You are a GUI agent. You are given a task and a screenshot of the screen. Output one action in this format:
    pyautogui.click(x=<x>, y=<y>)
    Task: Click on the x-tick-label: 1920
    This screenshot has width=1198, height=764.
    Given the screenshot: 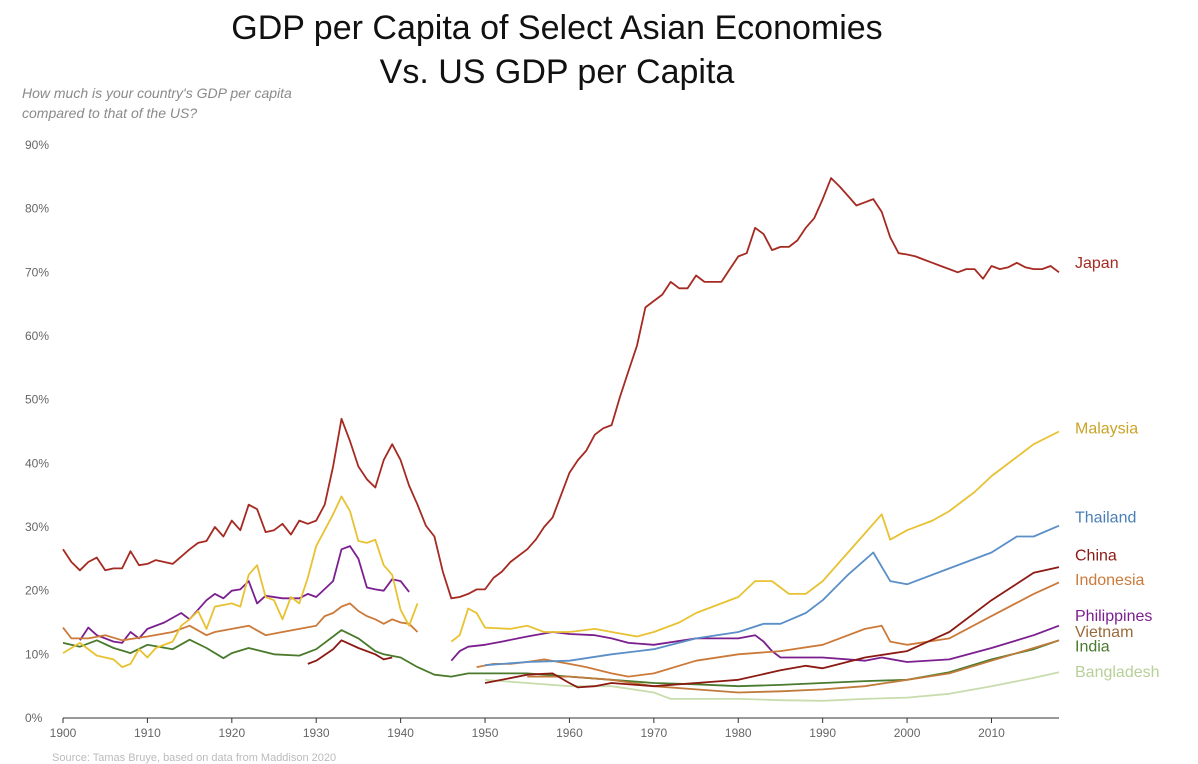 What is the action you would take?
    pyautogui.click(x=231, y=733)
    